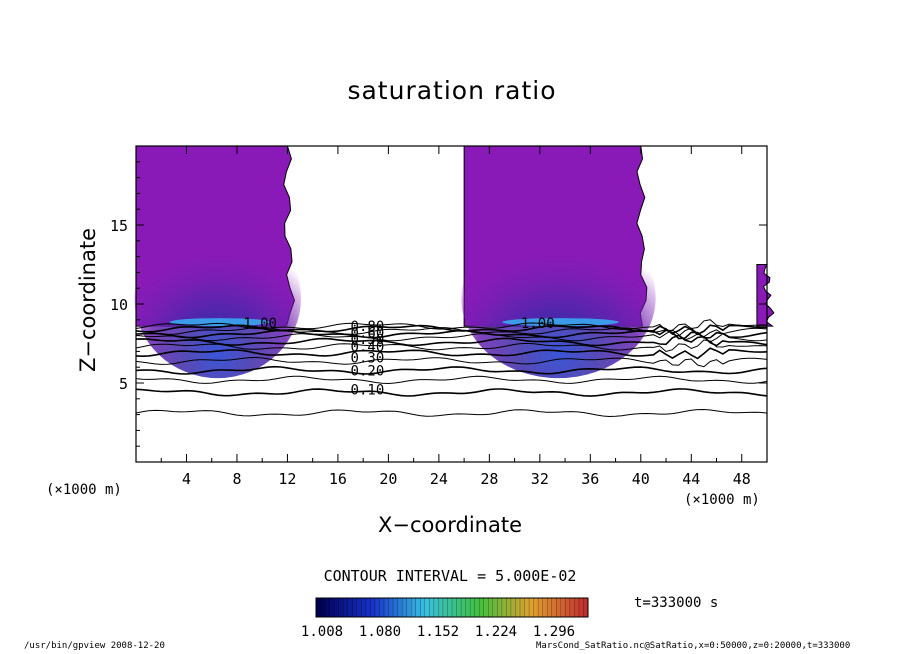 This screenshot has width=904, height=654. Describe the element at coordinates (368, 371) in the screenshot. I see `contour-label: 0.20` at that location.